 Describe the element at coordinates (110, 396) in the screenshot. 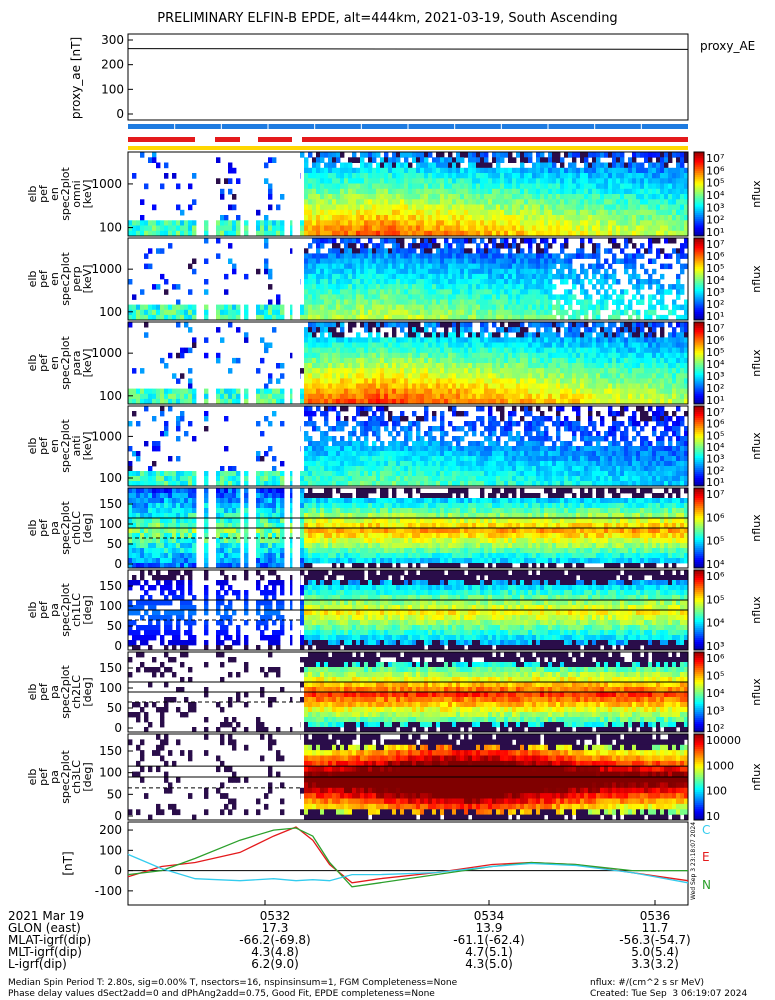

I see `y-tick-label: 100` at that location.